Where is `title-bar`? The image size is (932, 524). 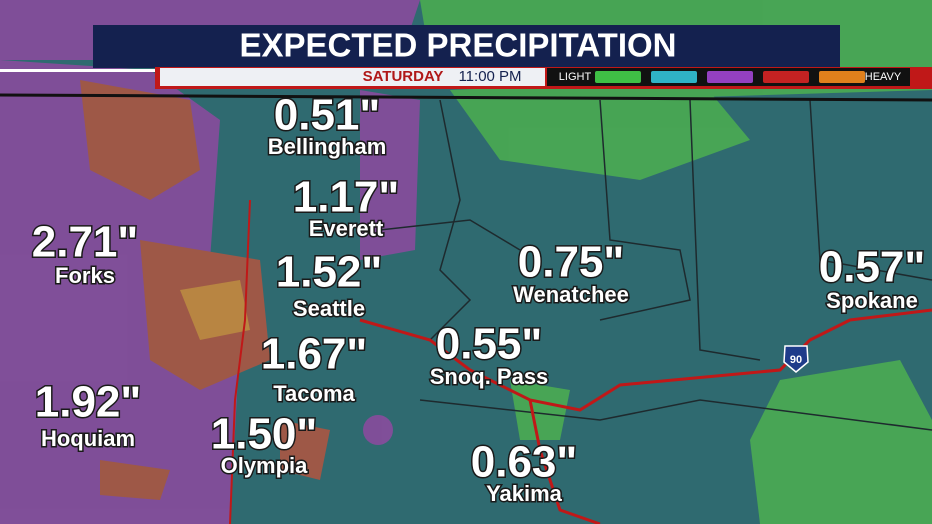
title-bar is located at coordinates (466, 46).